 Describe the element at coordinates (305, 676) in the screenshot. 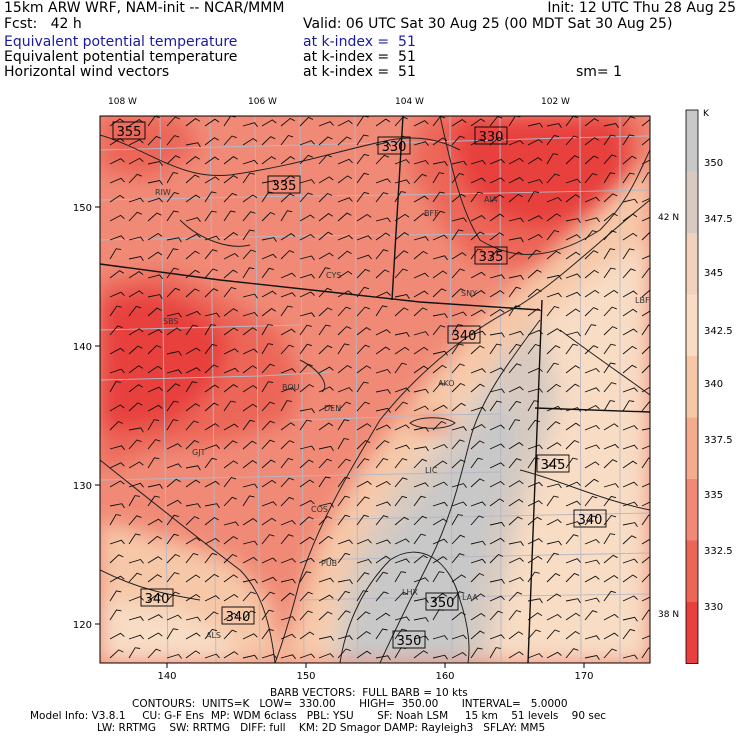

I see `x-tick-150: 150` at that location.